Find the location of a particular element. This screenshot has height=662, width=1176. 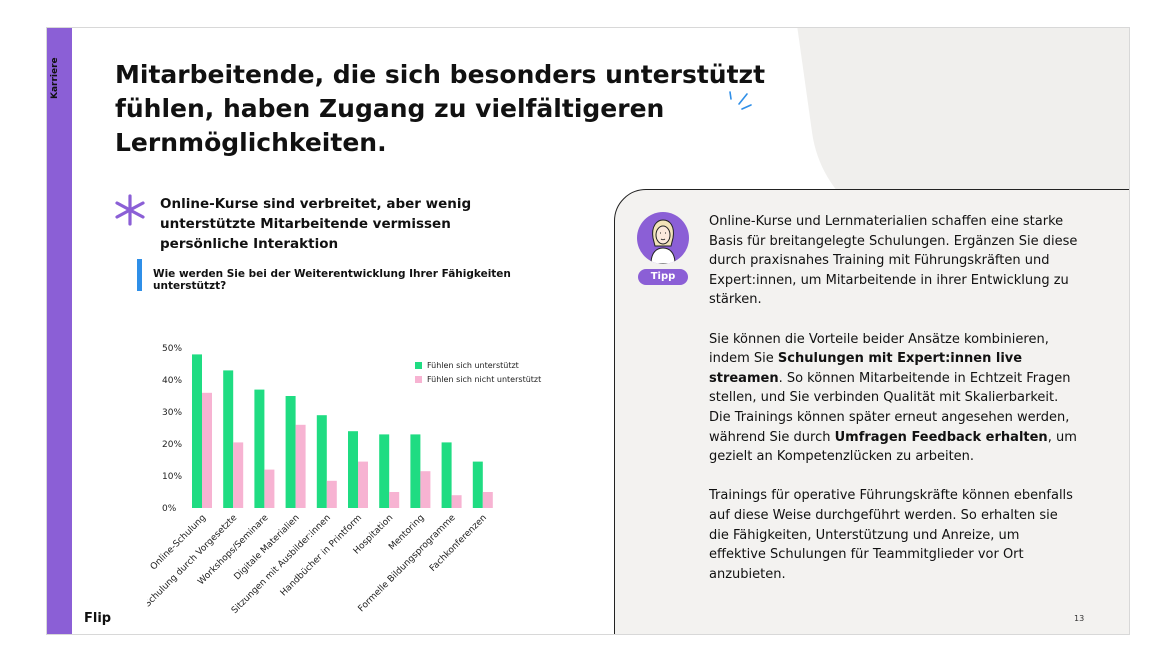

question-accent-bar is located at coordinates (139, 275).